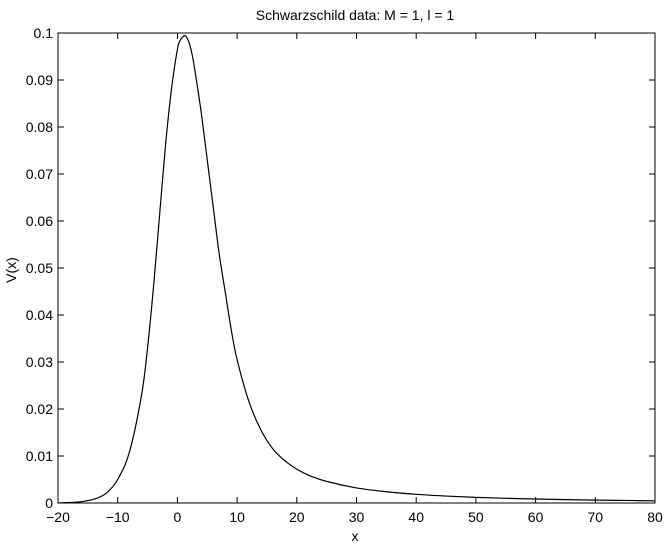 The height and width of the screenshot is (545, 669). I want to click on y-tick-label: 0.07, so click(39, 174).